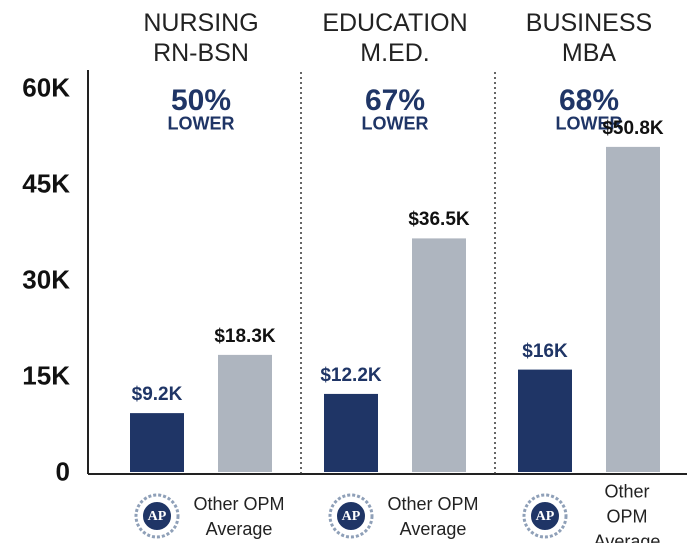 The width and height of the screenshot is (687, 543). What do you see at coordinates (395, 100) in the screenshot?
I see `savings-percent: 67%` at bounding box center [395, 100].